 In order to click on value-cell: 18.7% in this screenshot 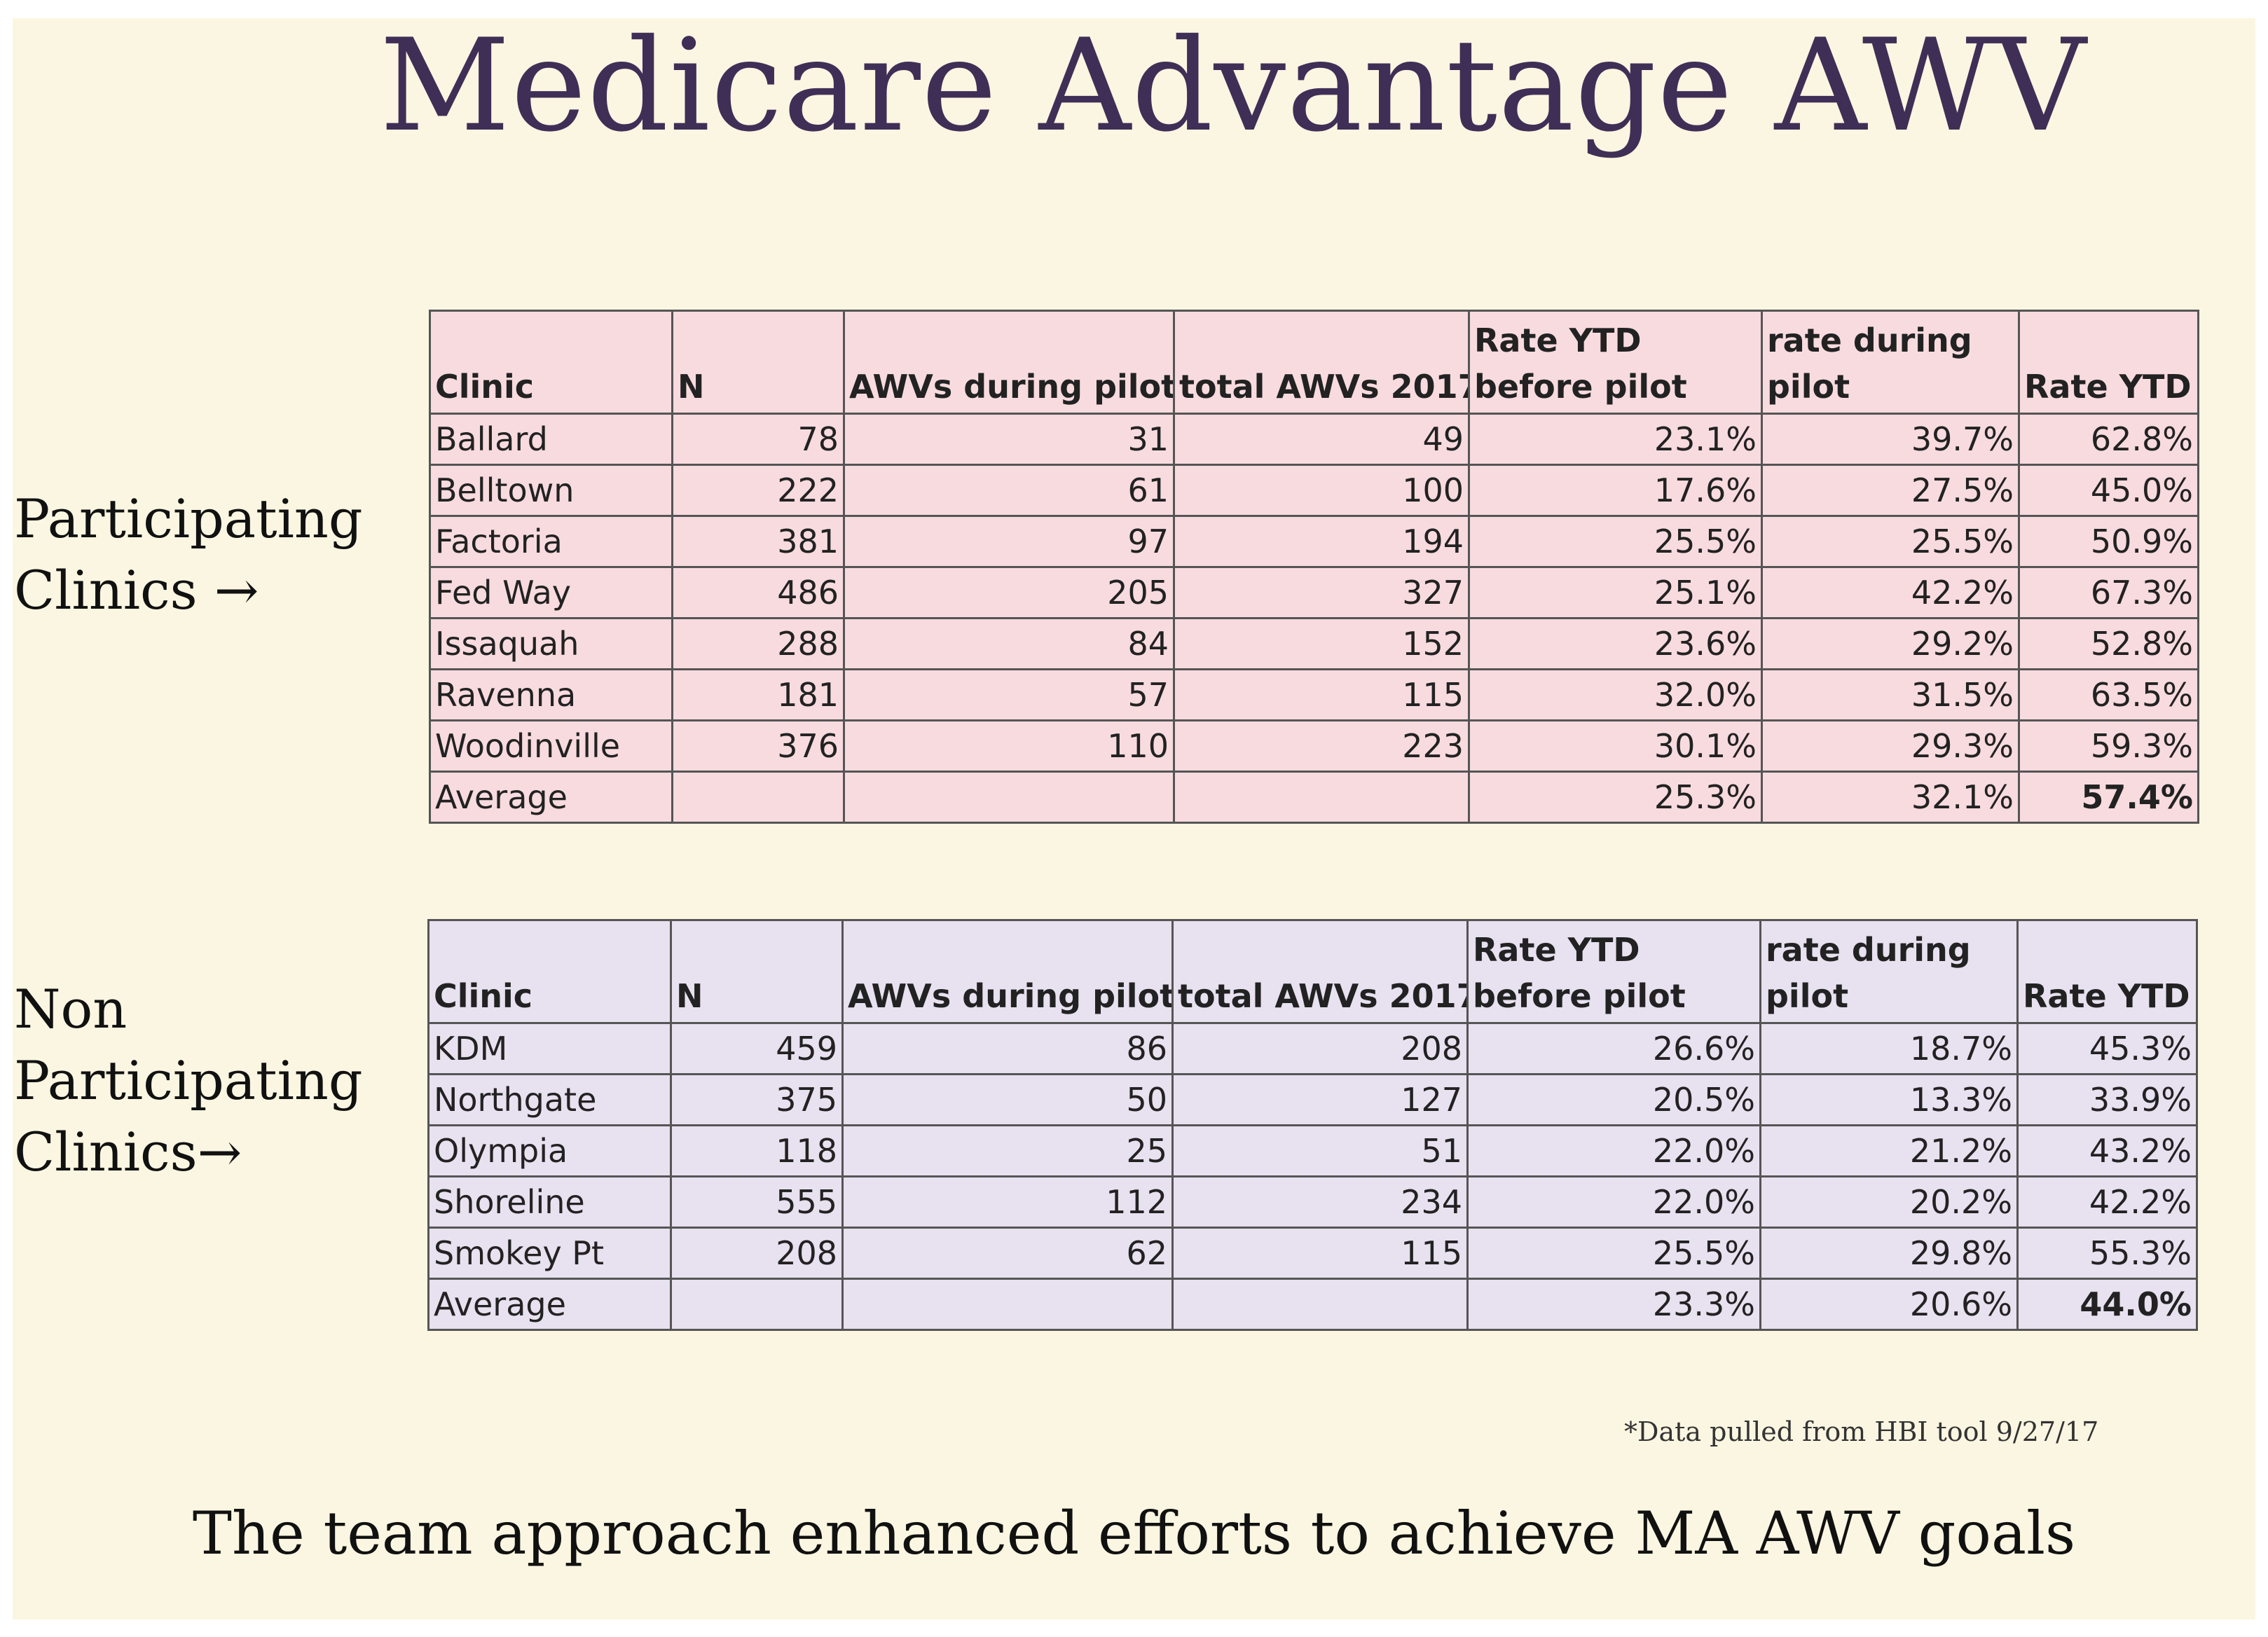, I will do `click(1889, 1048)`.